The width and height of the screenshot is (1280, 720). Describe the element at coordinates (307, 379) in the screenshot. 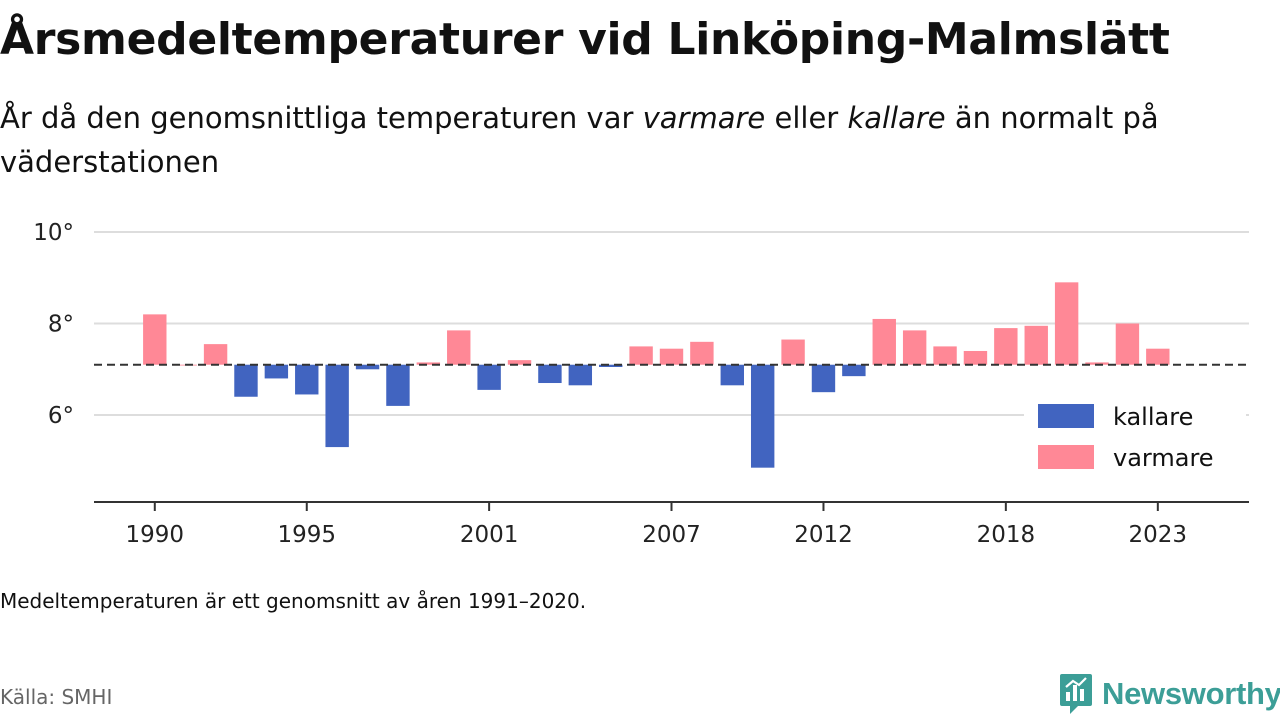

I see `bar-1995` at that location.